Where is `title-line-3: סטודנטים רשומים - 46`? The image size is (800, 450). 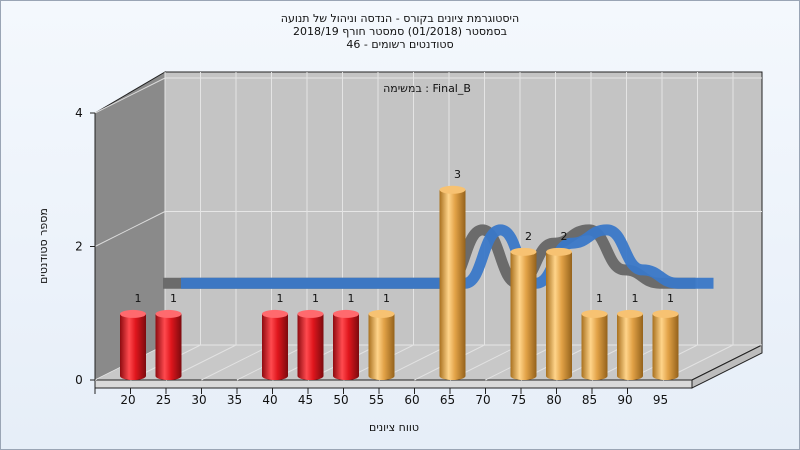
title-line-3: סטודנטים רשומים - 46 is located at coordinates (399, 44).